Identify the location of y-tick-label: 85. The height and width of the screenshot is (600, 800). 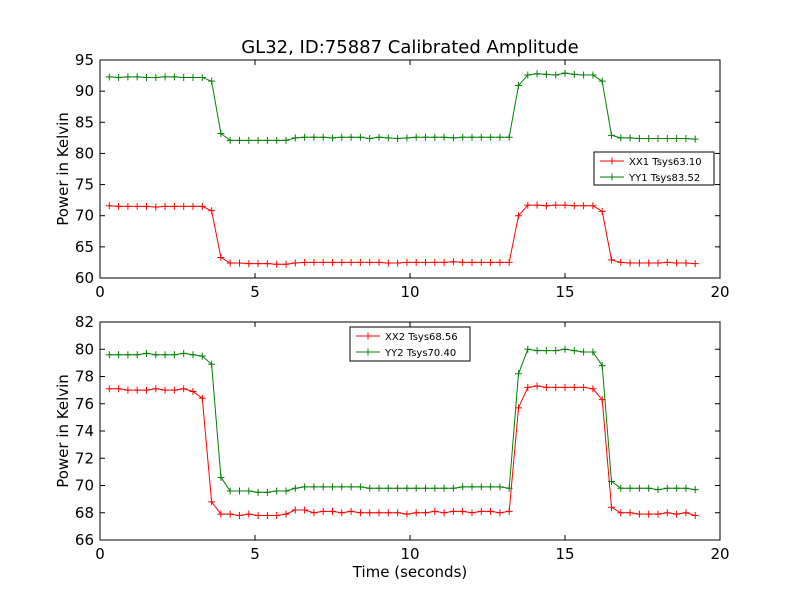
(84, 122).